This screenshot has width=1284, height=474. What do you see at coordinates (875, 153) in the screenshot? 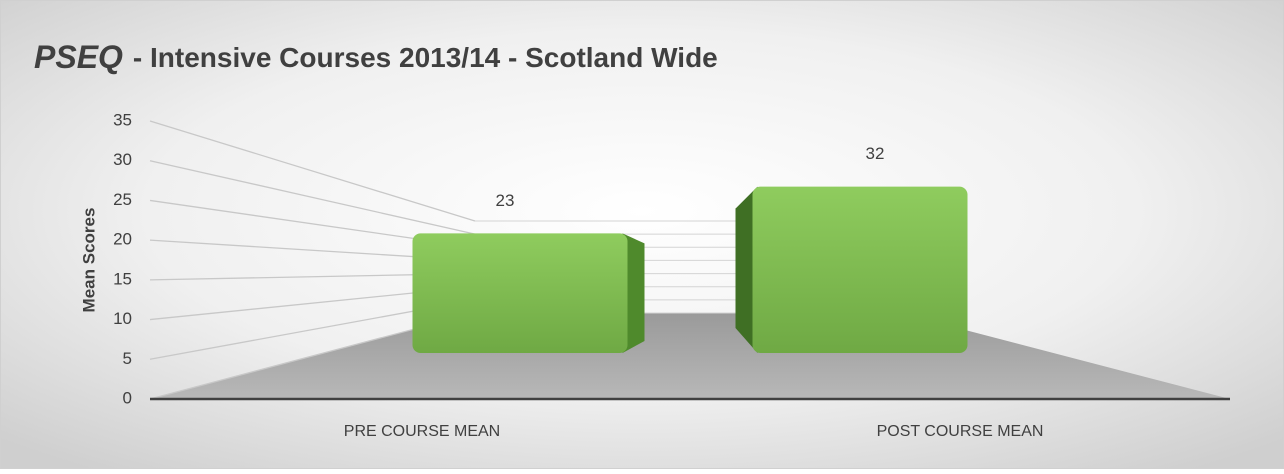
I see `data-label: 32` at bounding box center [875, 153].